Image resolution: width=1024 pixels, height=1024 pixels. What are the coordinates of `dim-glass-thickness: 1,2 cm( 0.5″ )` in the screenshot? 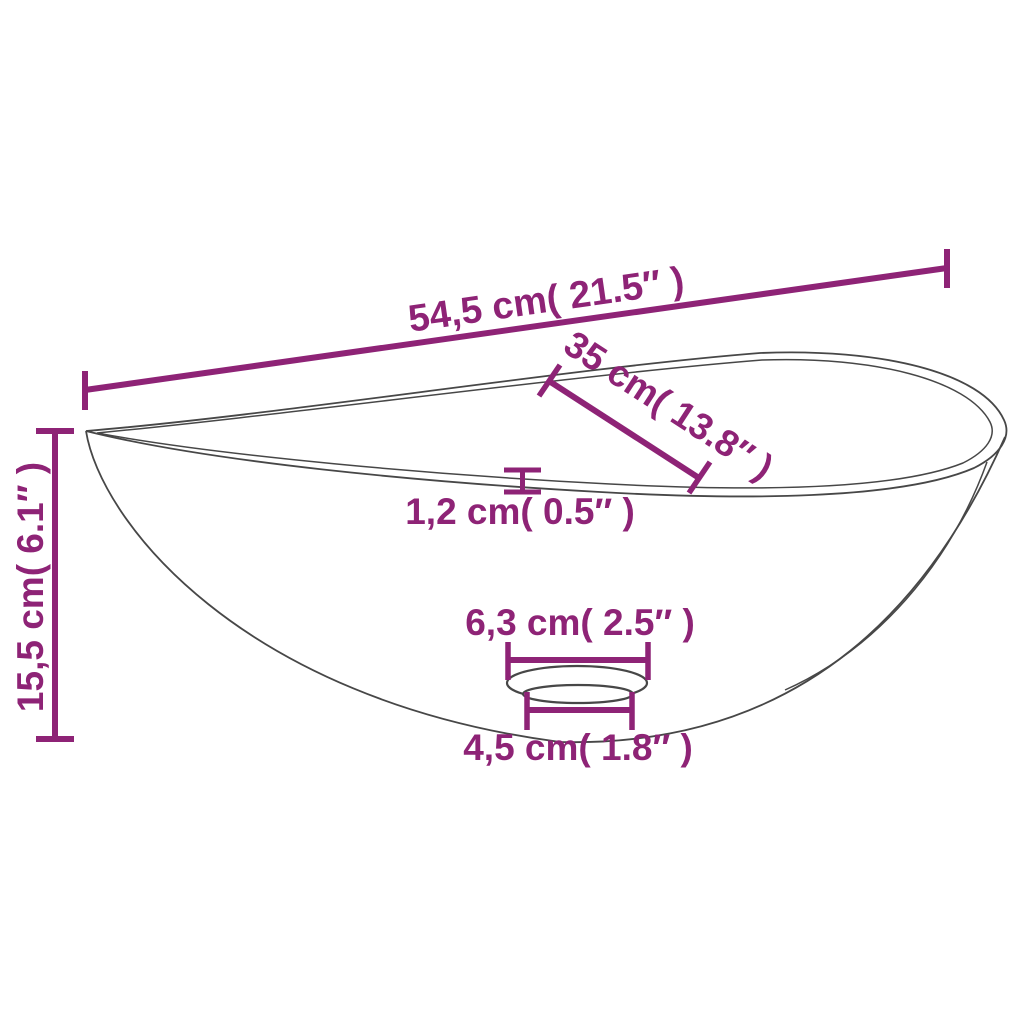 It's located at (520, 499).